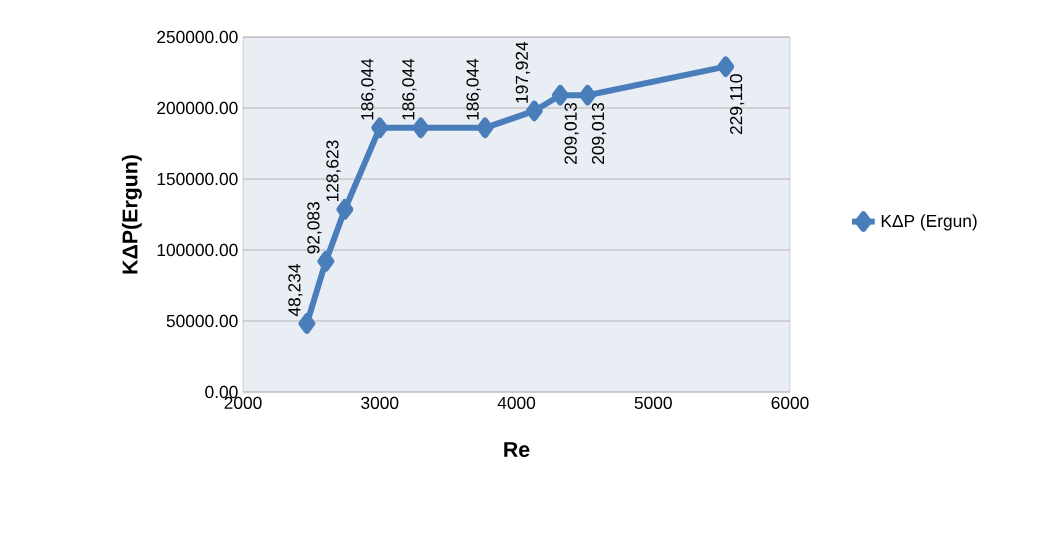  What do you see at coordinates (314, 228) in the screenshot?
I see `data-label: 92,083` at bounding box center [314, 228].